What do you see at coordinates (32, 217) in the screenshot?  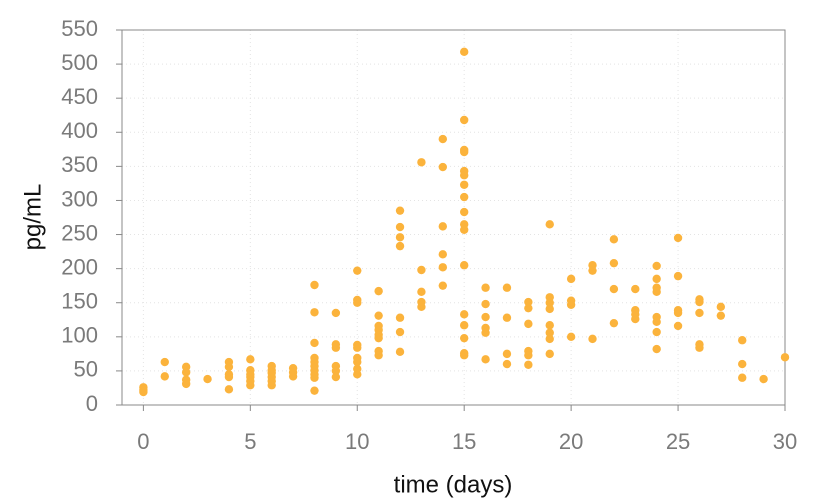 I see `y-axis-label: pg/mL` at bounding box center [32, 217].